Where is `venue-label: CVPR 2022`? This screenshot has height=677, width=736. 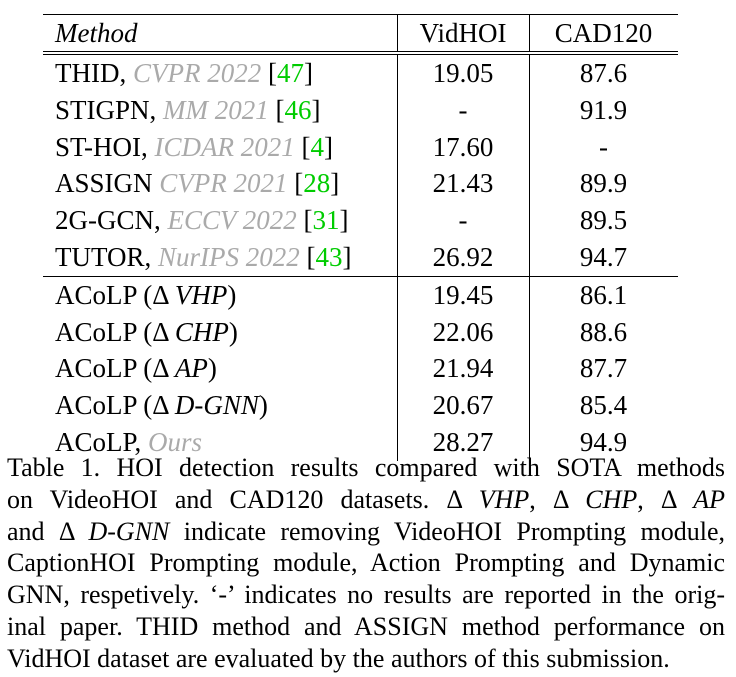
venue-label: CVPR 2022 is located at coordinates (197, 73).